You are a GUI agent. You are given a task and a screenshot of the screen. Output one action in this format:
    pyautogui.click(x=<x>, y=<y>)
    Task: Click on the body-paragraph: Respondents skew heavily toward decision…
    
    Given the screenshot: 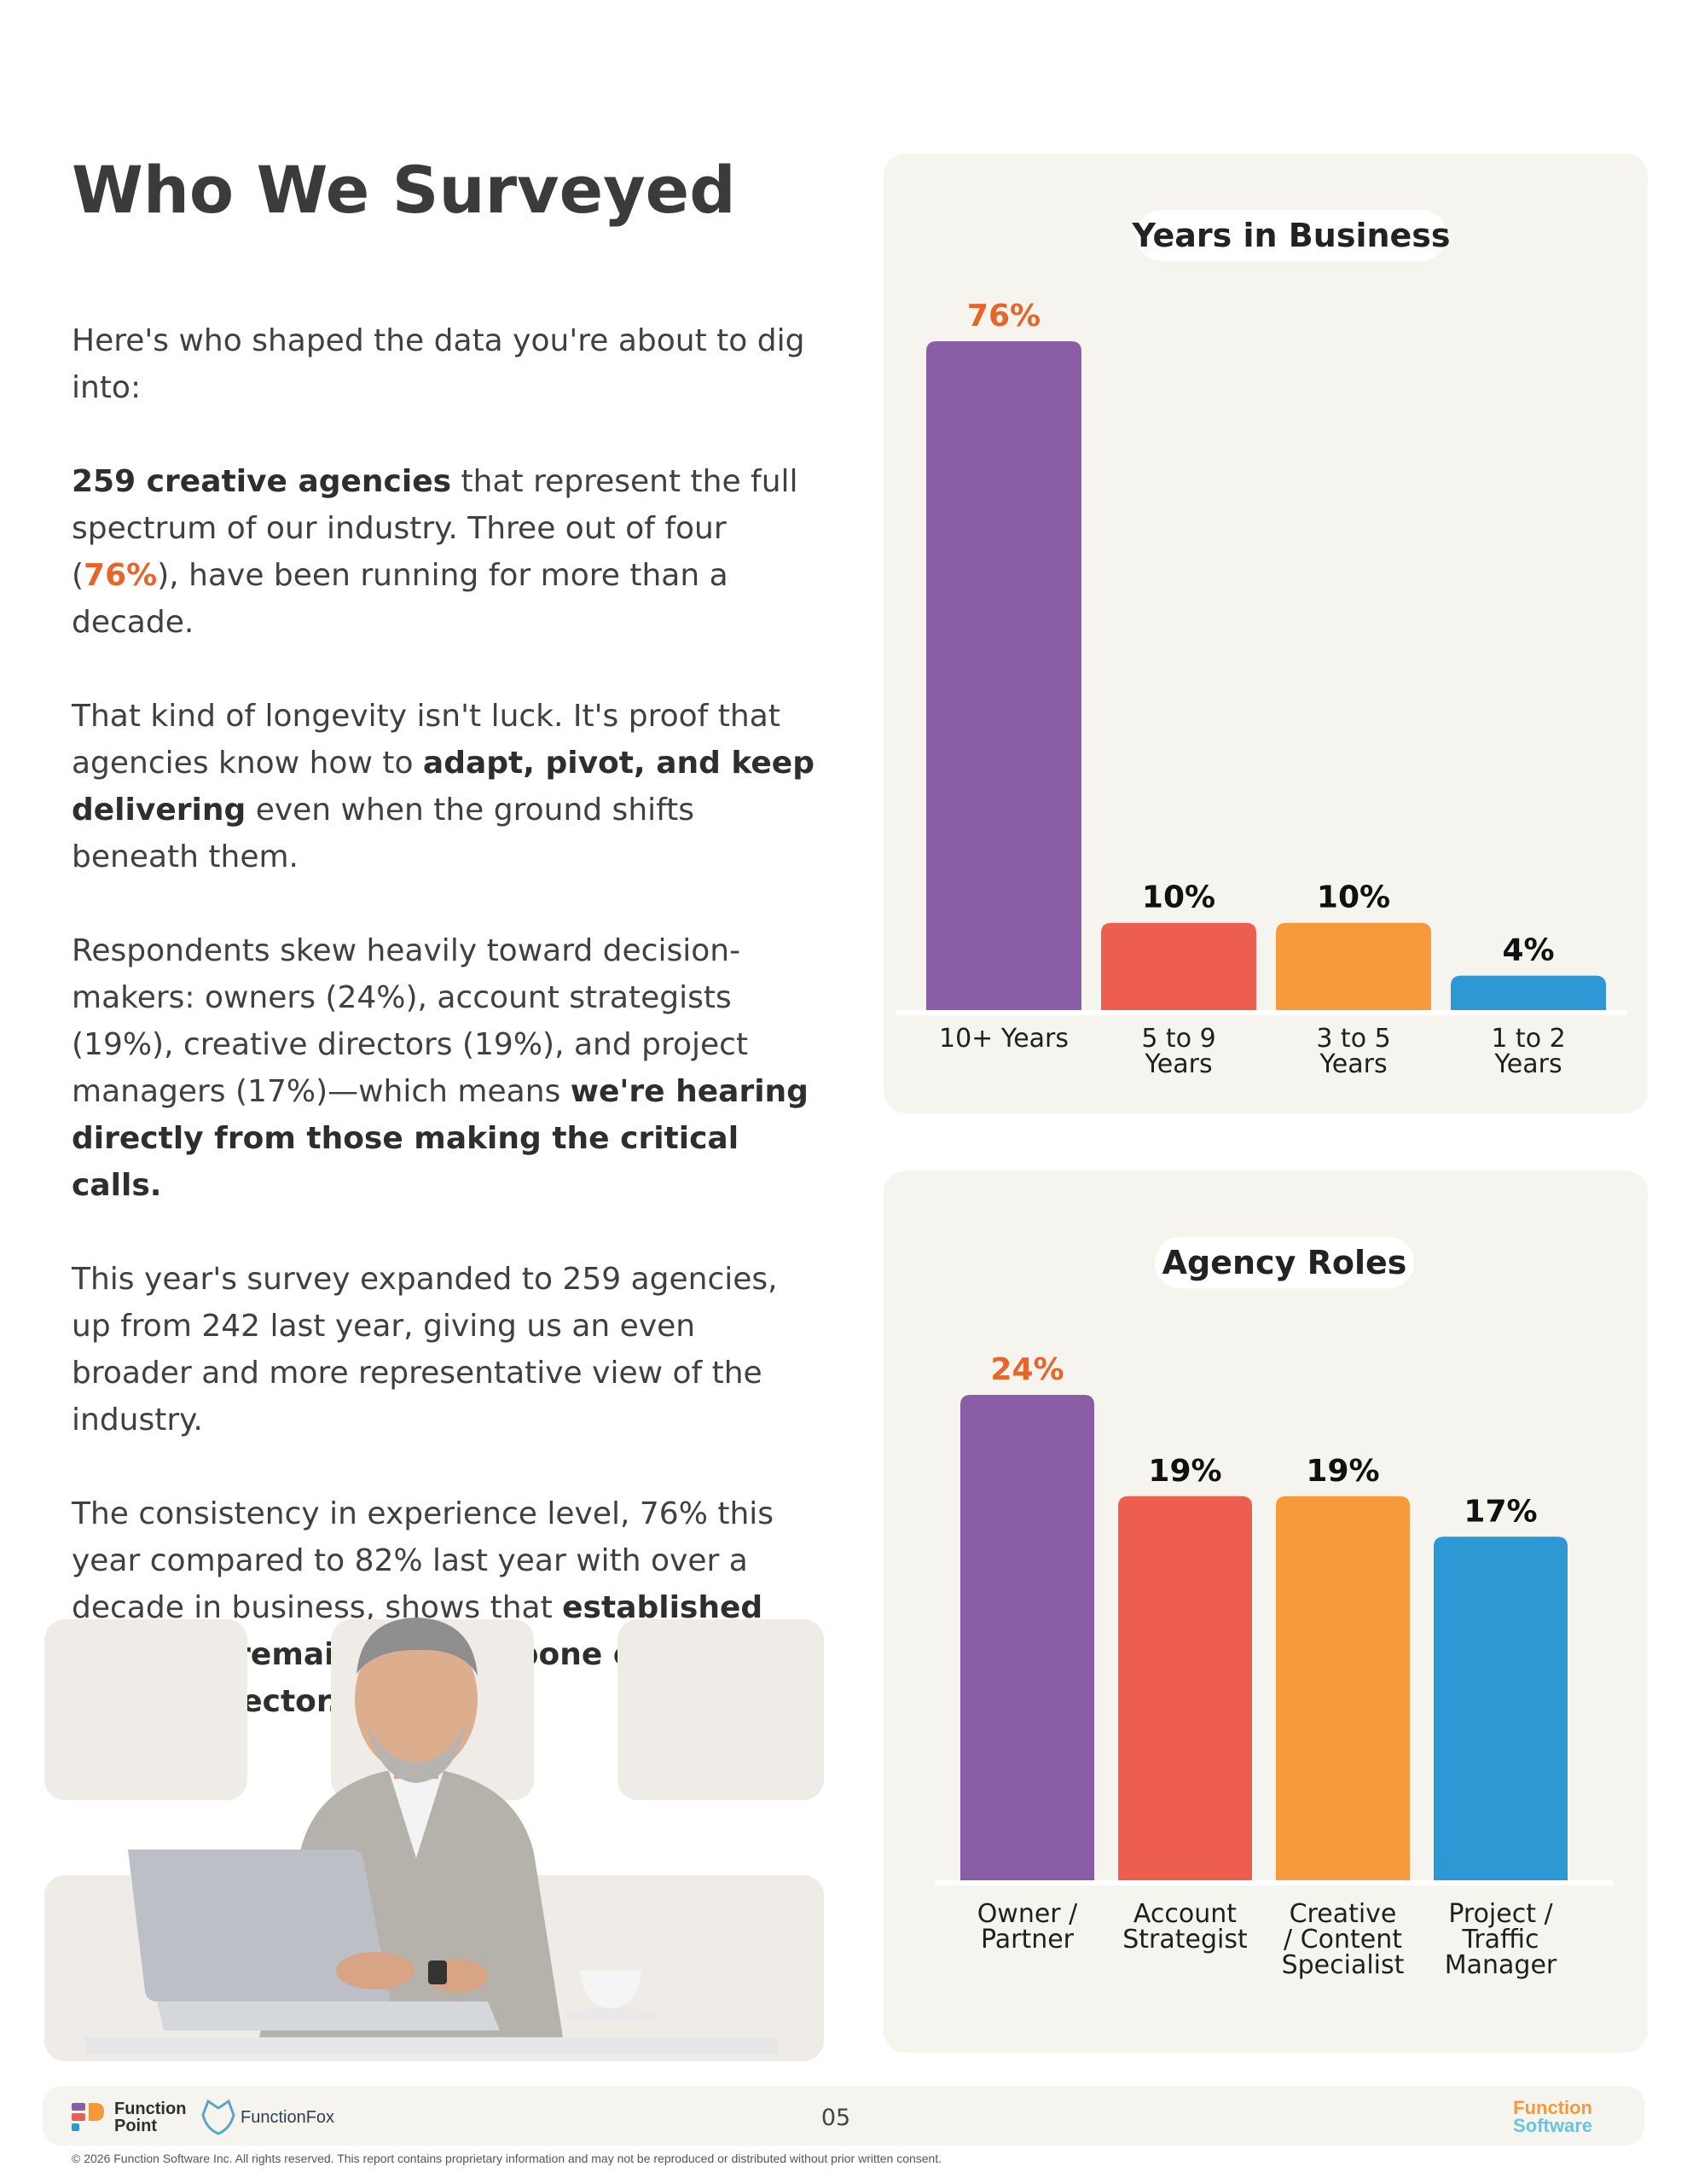 What is the action you would take?
    pyautogui.click(x=447, y=1068)
    